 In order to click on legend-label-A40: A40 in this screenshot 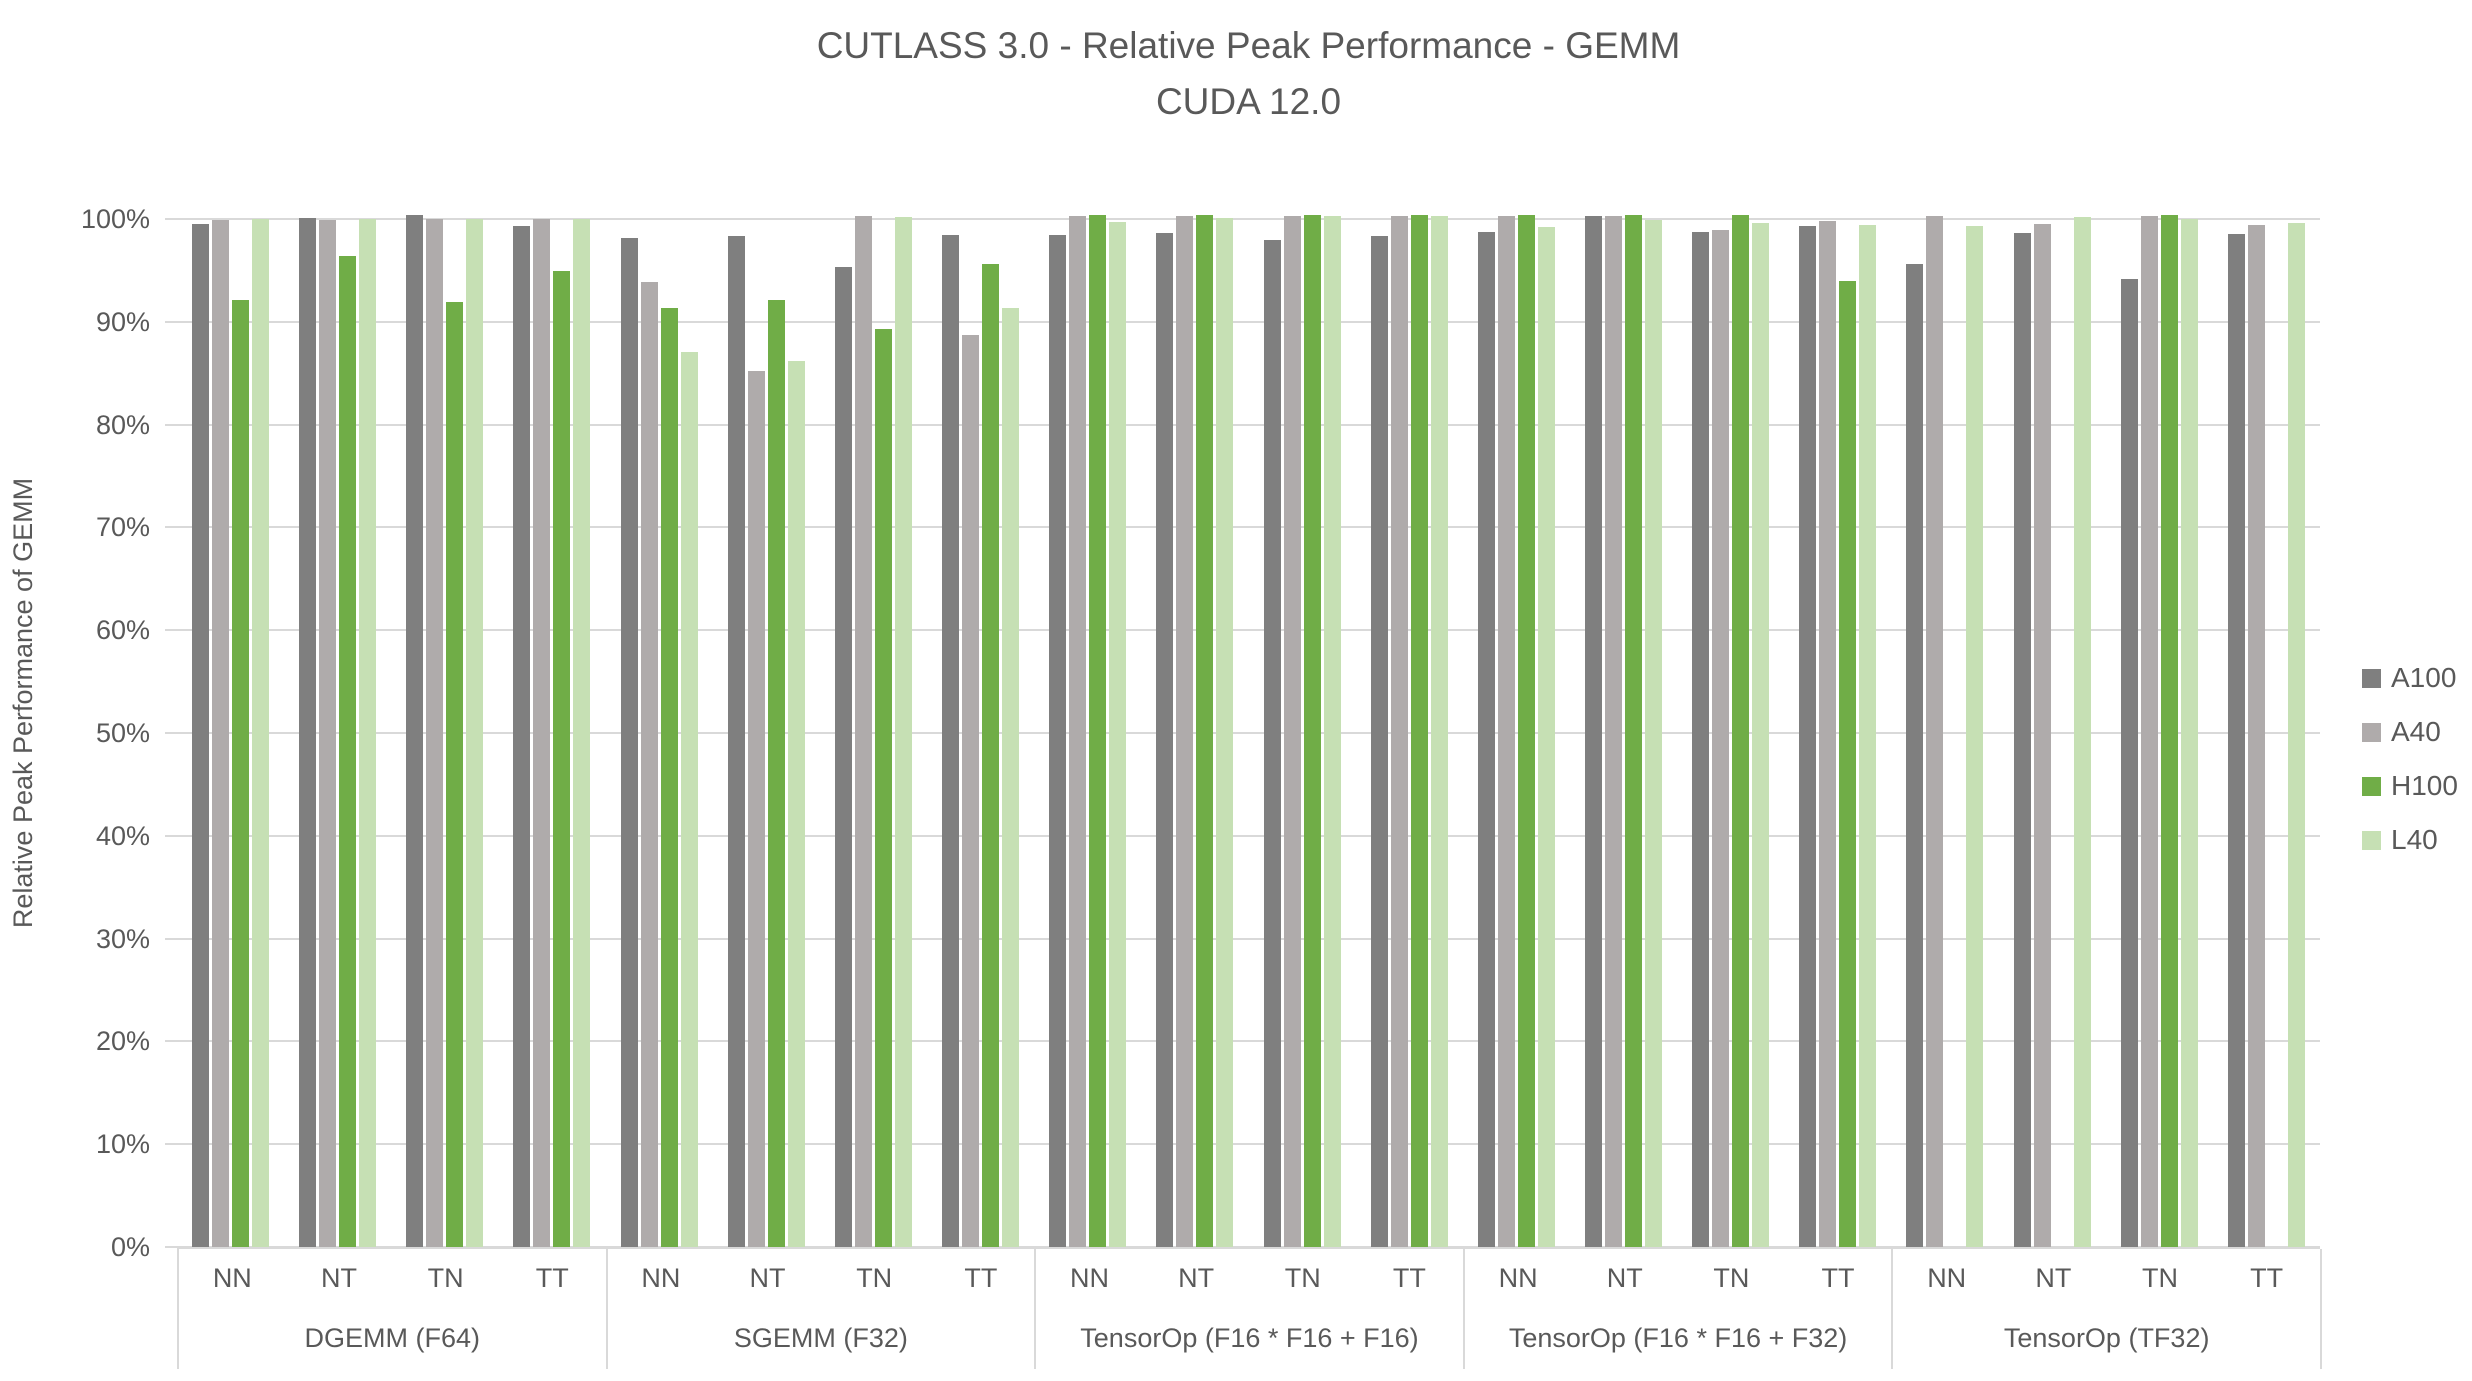, I will do `click(2416, 731)`.